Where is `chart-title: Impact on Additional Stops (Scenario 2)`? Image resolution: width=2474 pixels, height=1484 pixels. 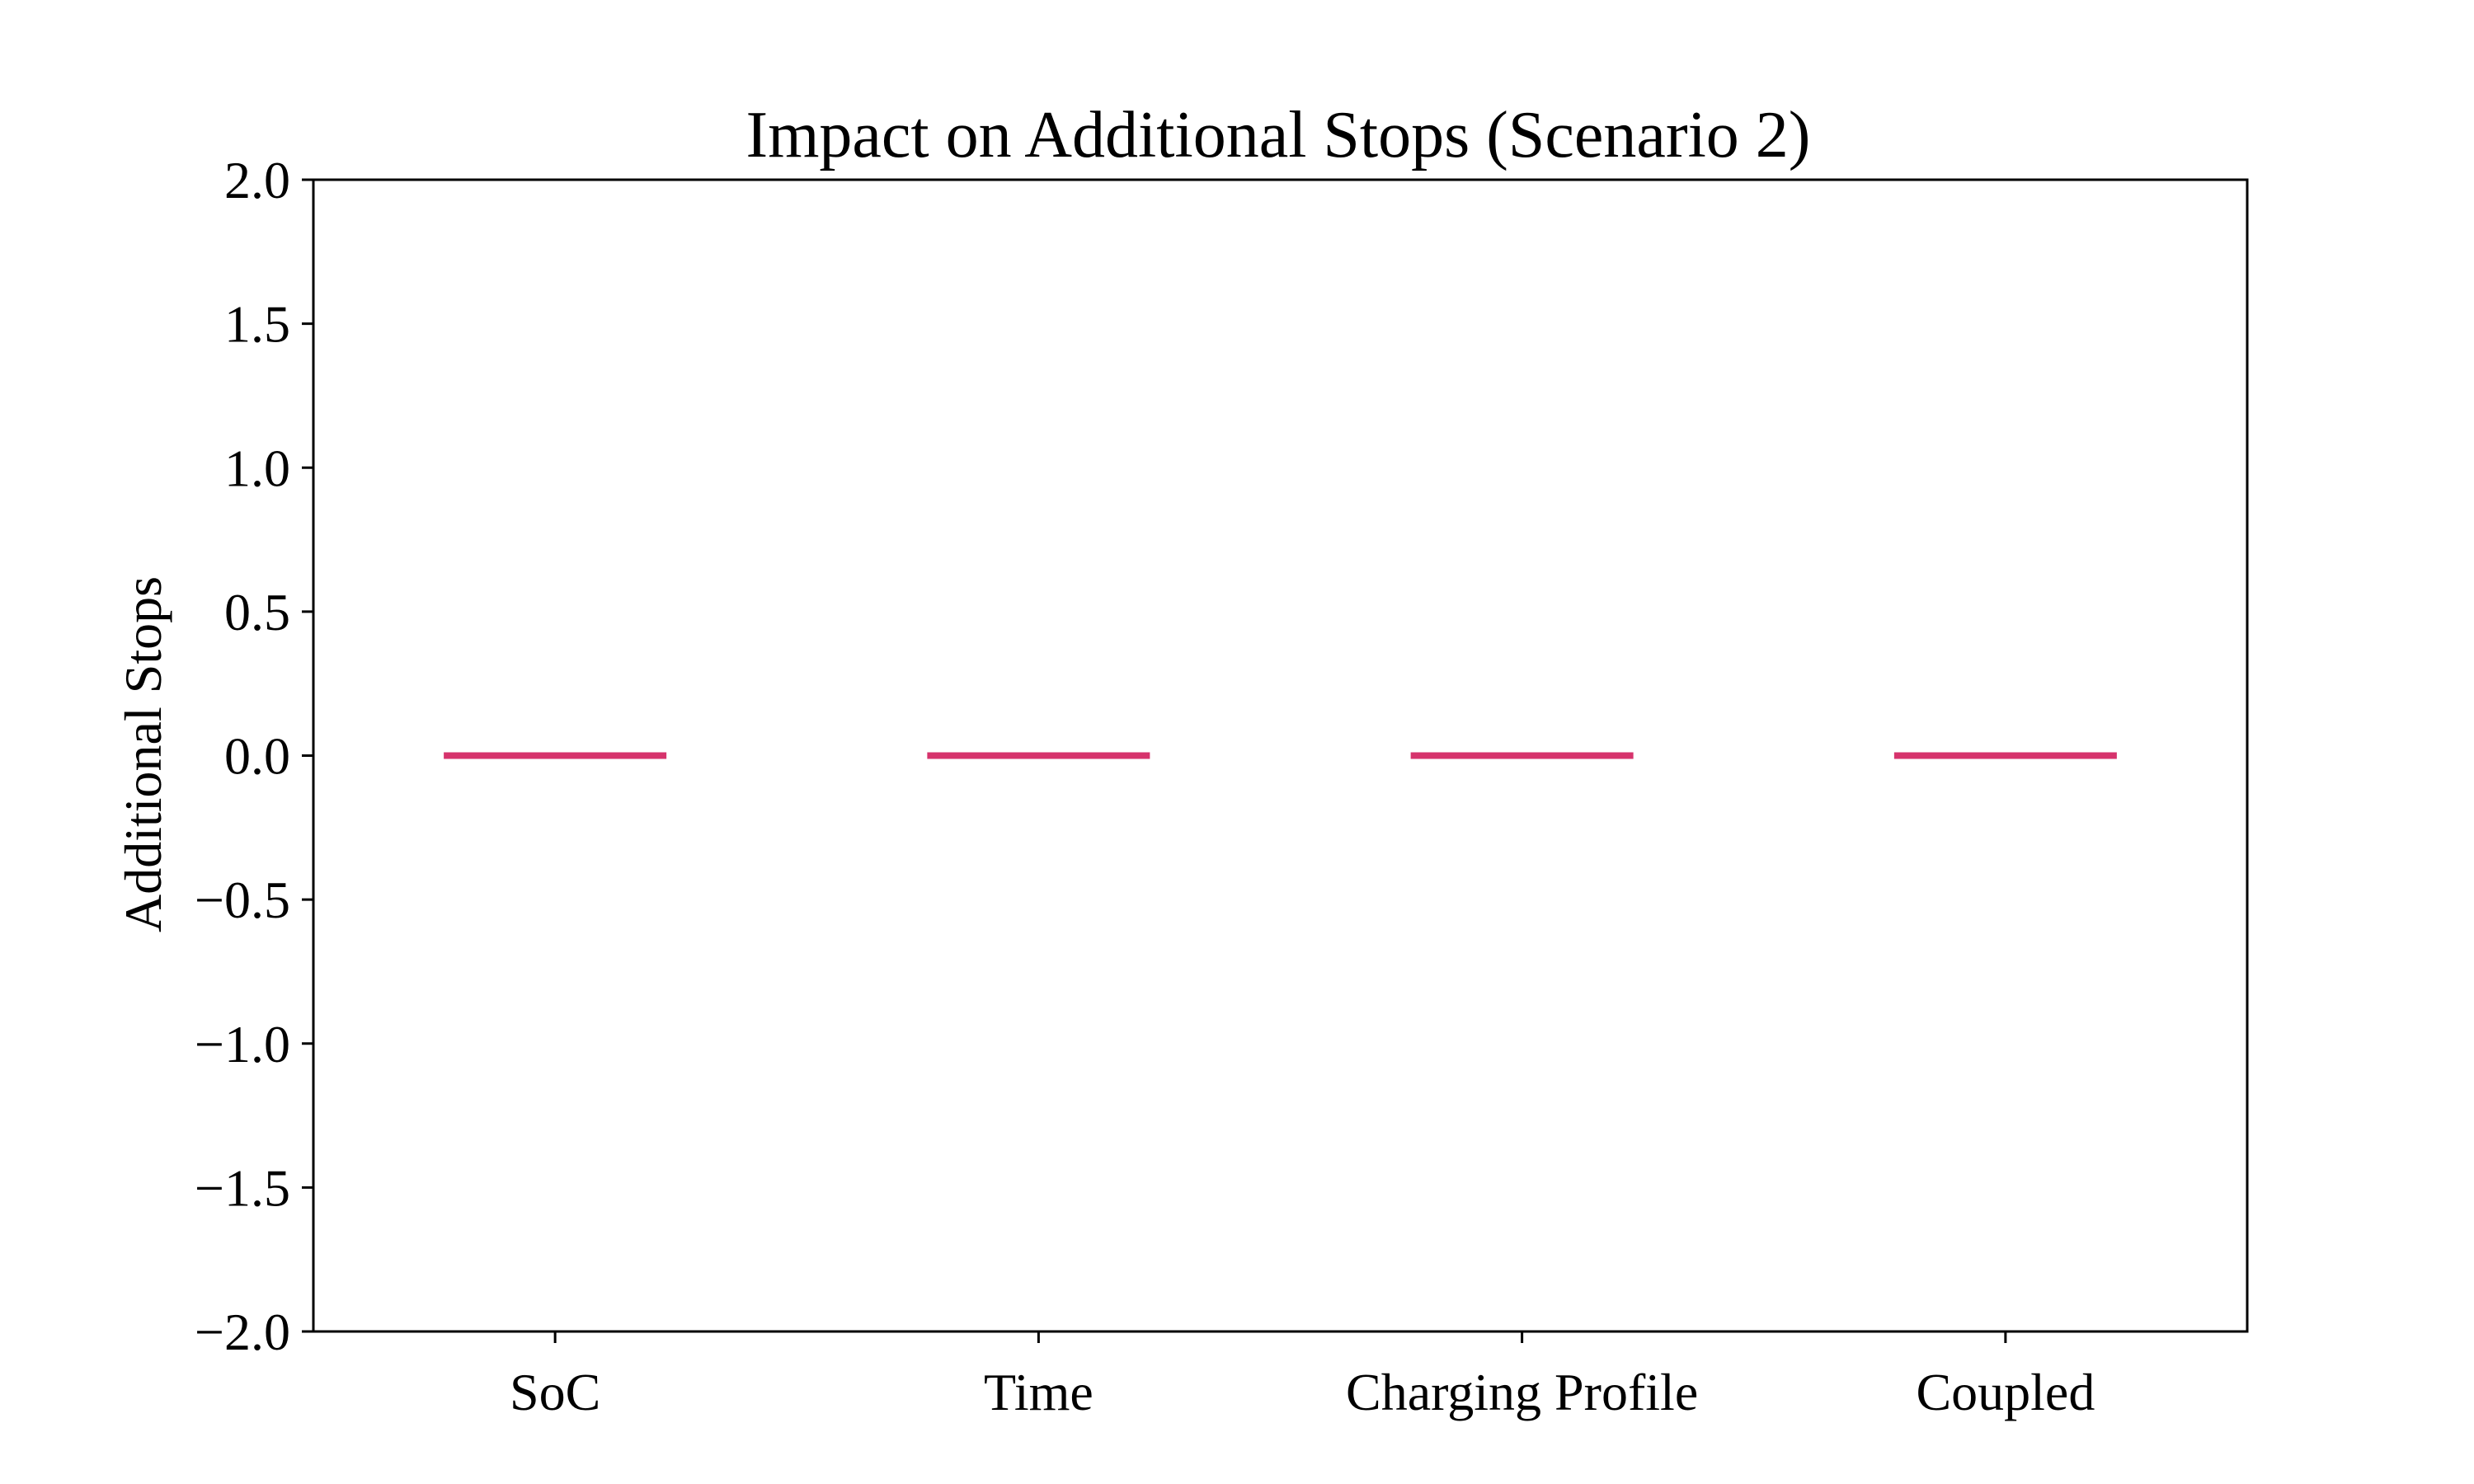 chart-title: Impact on Additional Stops (Scenario 2) is located at coordinates (1278, 135).